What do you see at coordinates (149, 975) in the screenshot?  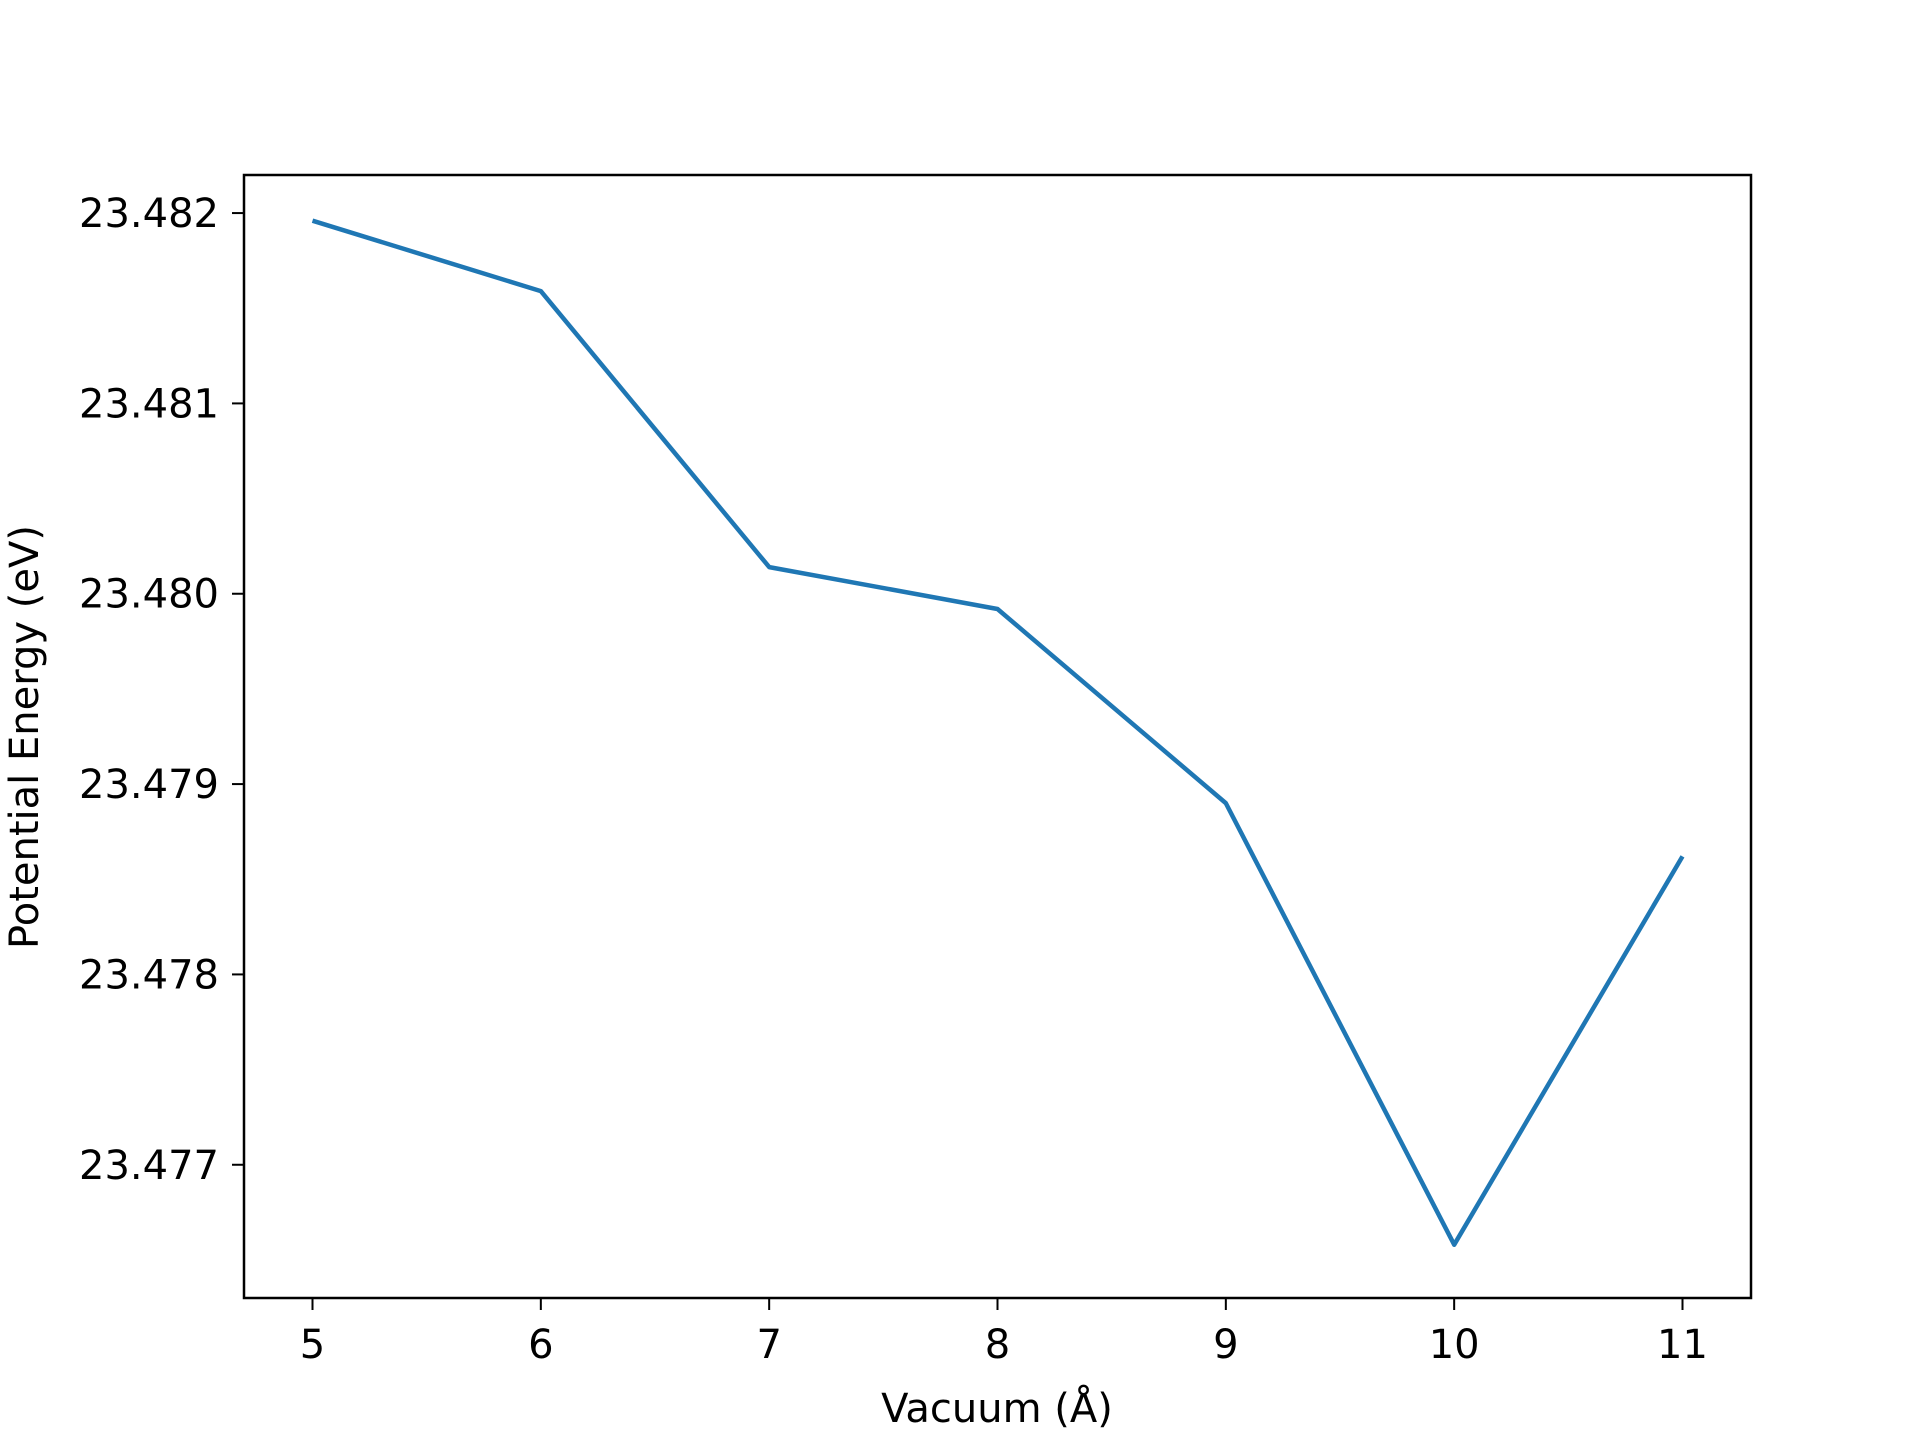 I see `y-tick-label: 23.478` at bounding box center [149, 975].